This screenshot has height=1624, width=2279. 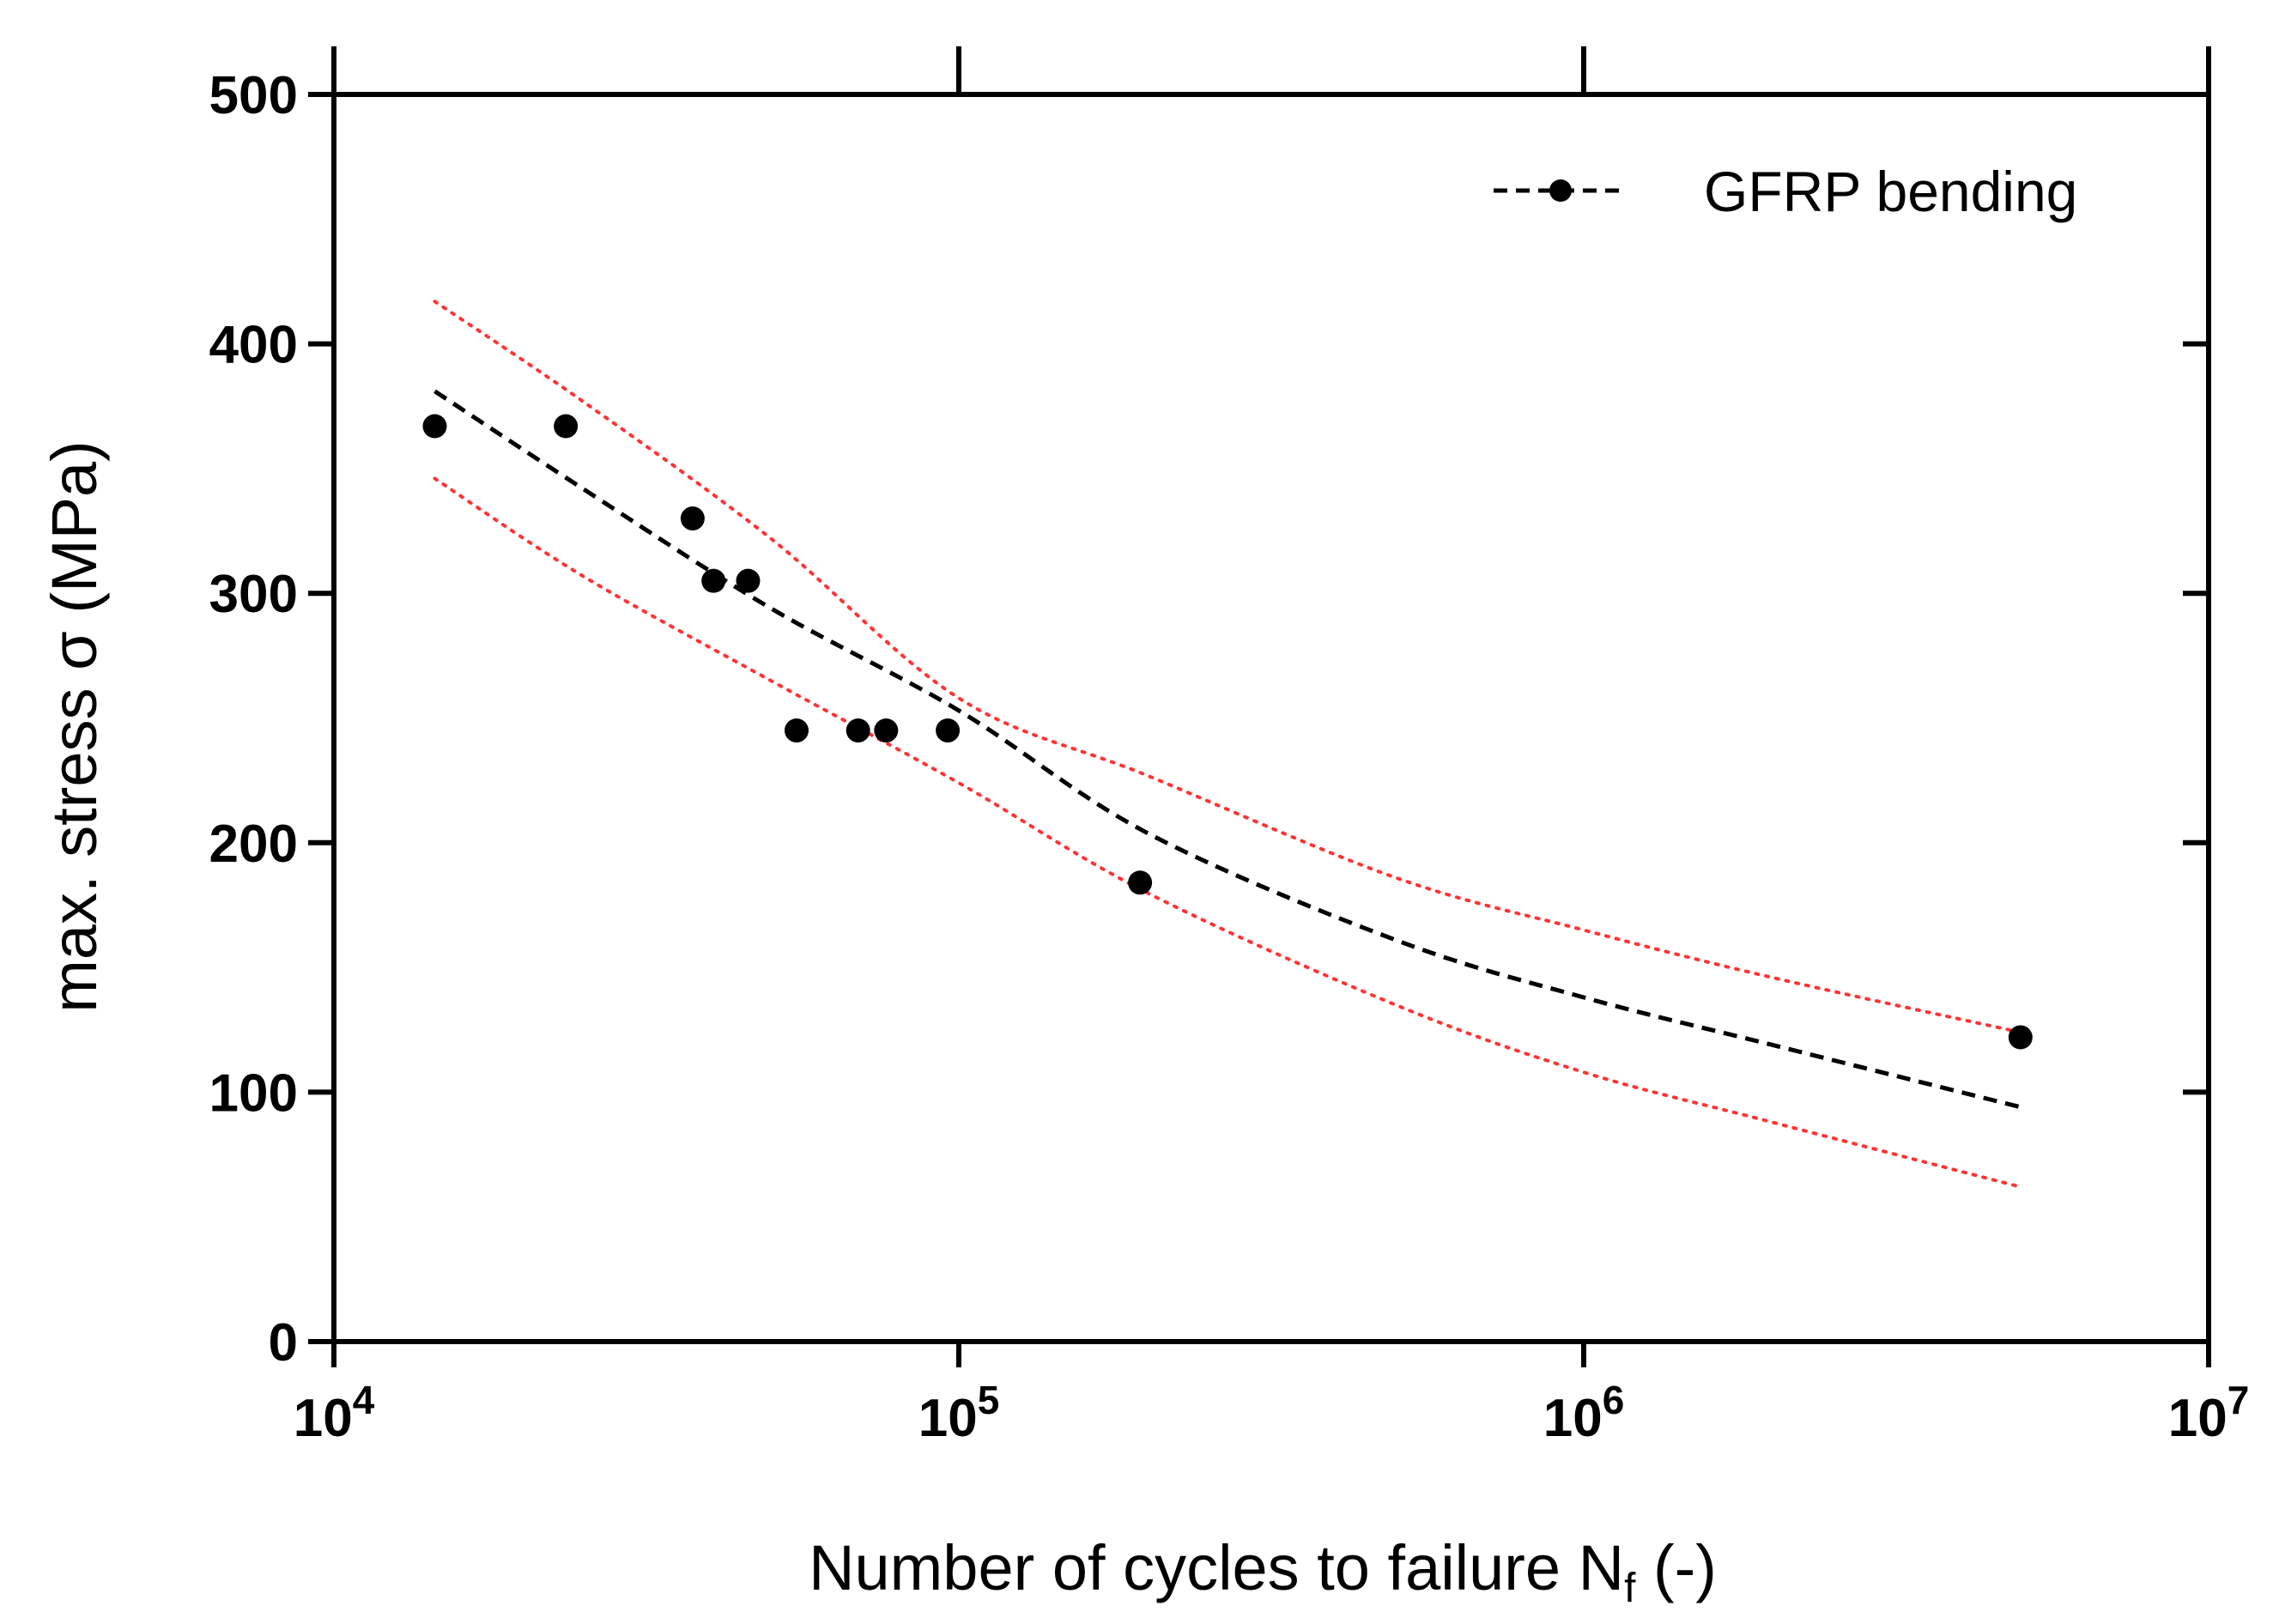 I want to click on y-tick-label: 0, so click(x=283, y=1343).